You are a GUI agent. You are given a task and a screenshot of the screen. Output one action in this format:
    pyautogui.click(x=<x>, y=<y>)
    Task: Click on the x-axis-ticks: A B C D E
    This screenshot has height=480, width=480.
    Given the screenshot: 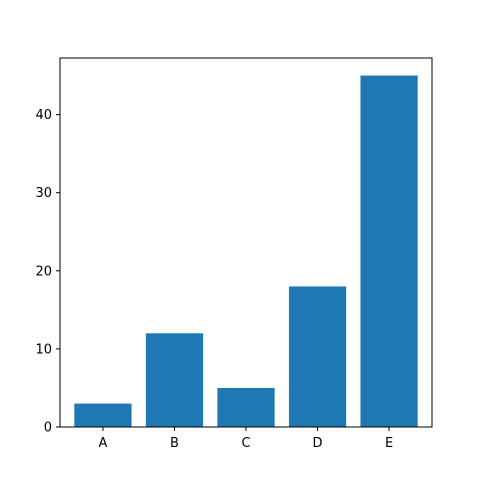 What is the action you would take?
    pyautogui.click(x=245, y=439)
    